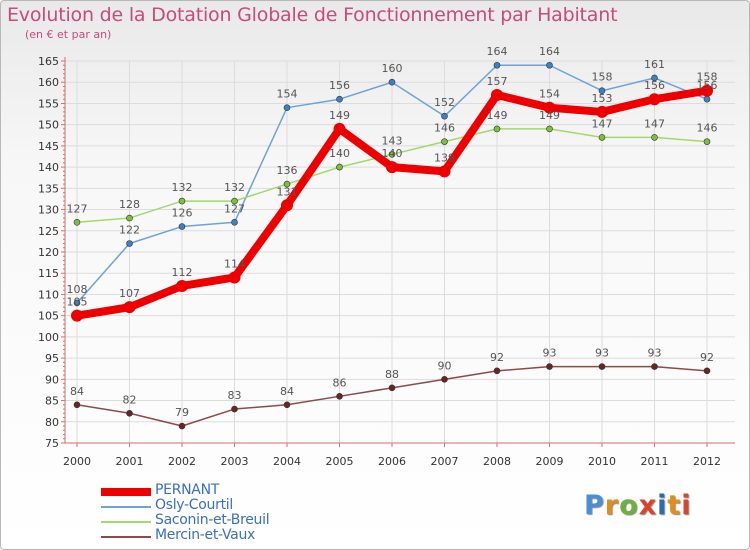 This screenshot has width=750, height=550. Describe the element at coordinates (77, 461) in the screenshot. I see `x-tick-label: 2000` at that location.